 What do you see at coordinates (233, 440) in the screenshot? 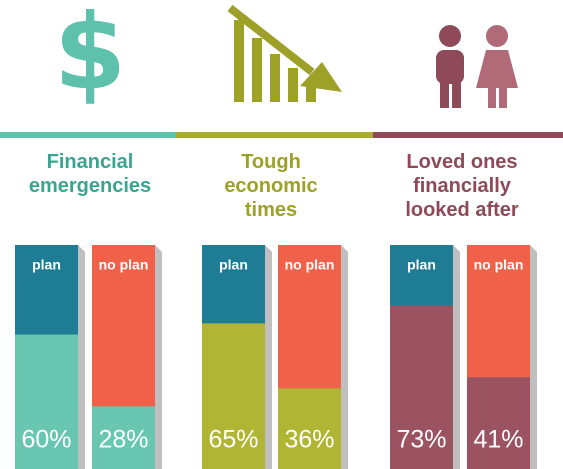
I see `value-label: 65%` at bounding box center [233, 440].